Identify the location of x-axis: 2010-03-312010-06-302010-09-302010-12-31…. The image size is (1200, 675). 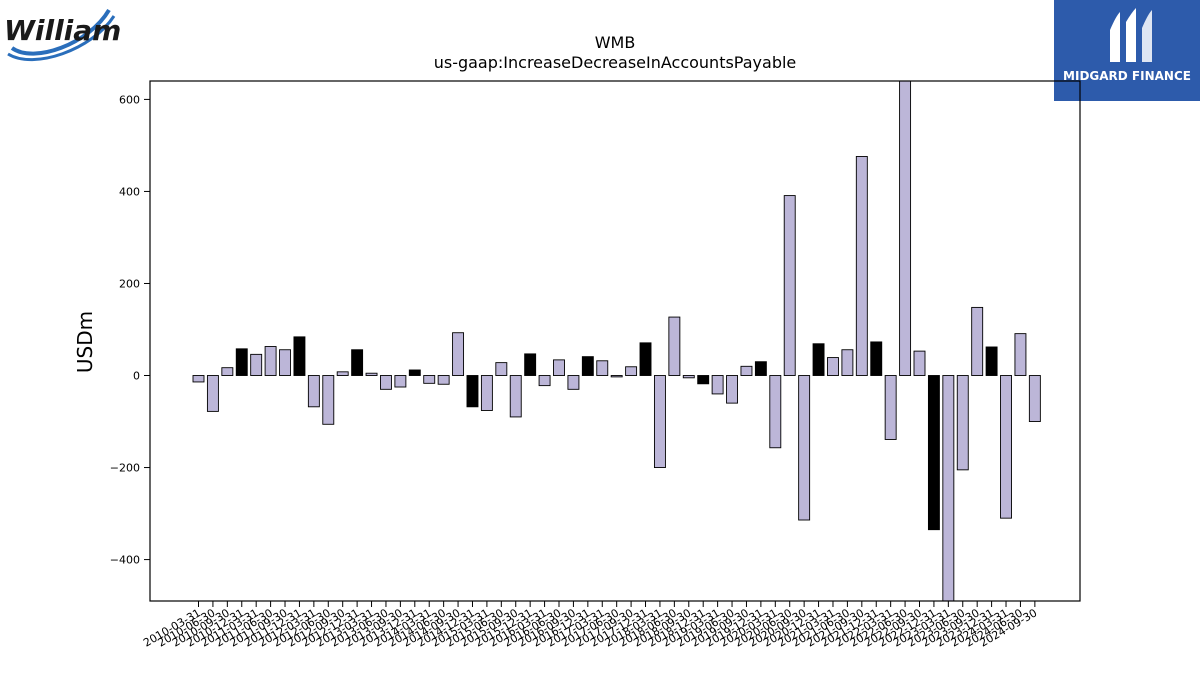
(590, 625).